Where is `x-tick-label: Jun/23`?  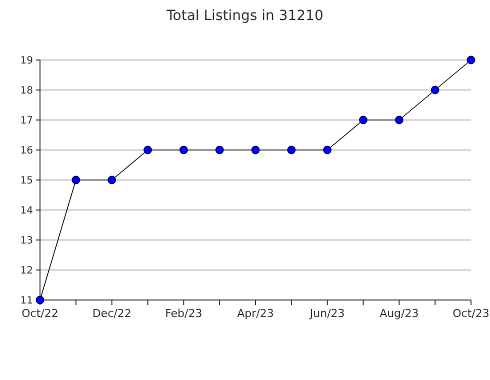
x-tick-label: Jun/23 is located at coordinates (326, 313).